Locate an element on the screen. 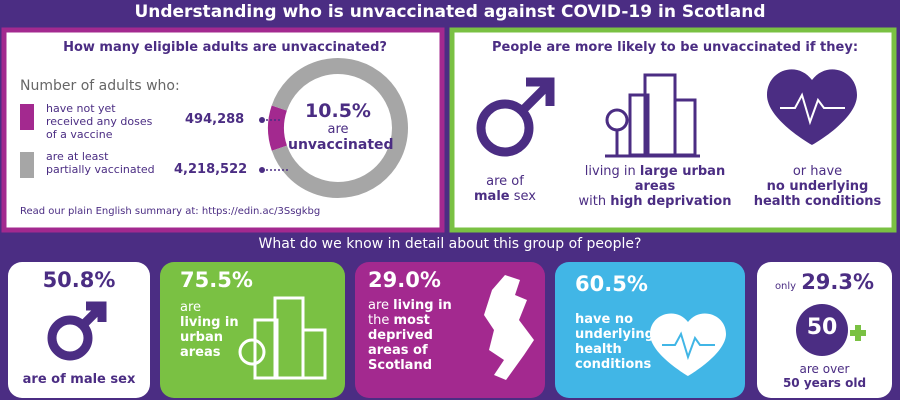  text: are over is located at coordinates (824, 369).